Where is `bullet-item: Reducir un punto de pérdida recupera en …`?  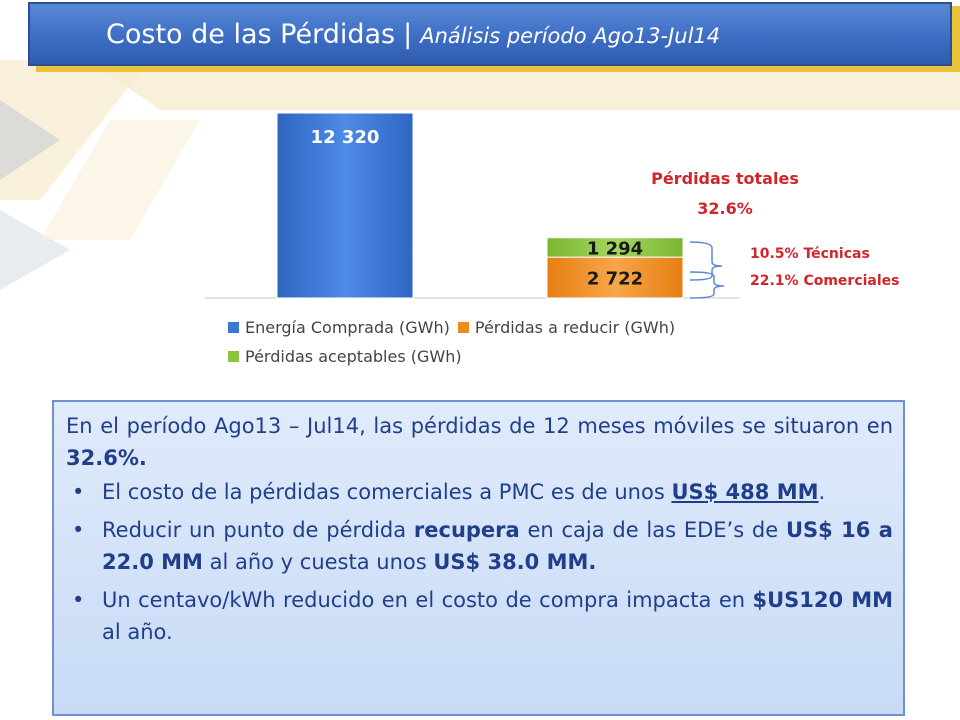 bullet-item: Reducir un punto de pérdida recupera en … is located at coordinates (479, 546).